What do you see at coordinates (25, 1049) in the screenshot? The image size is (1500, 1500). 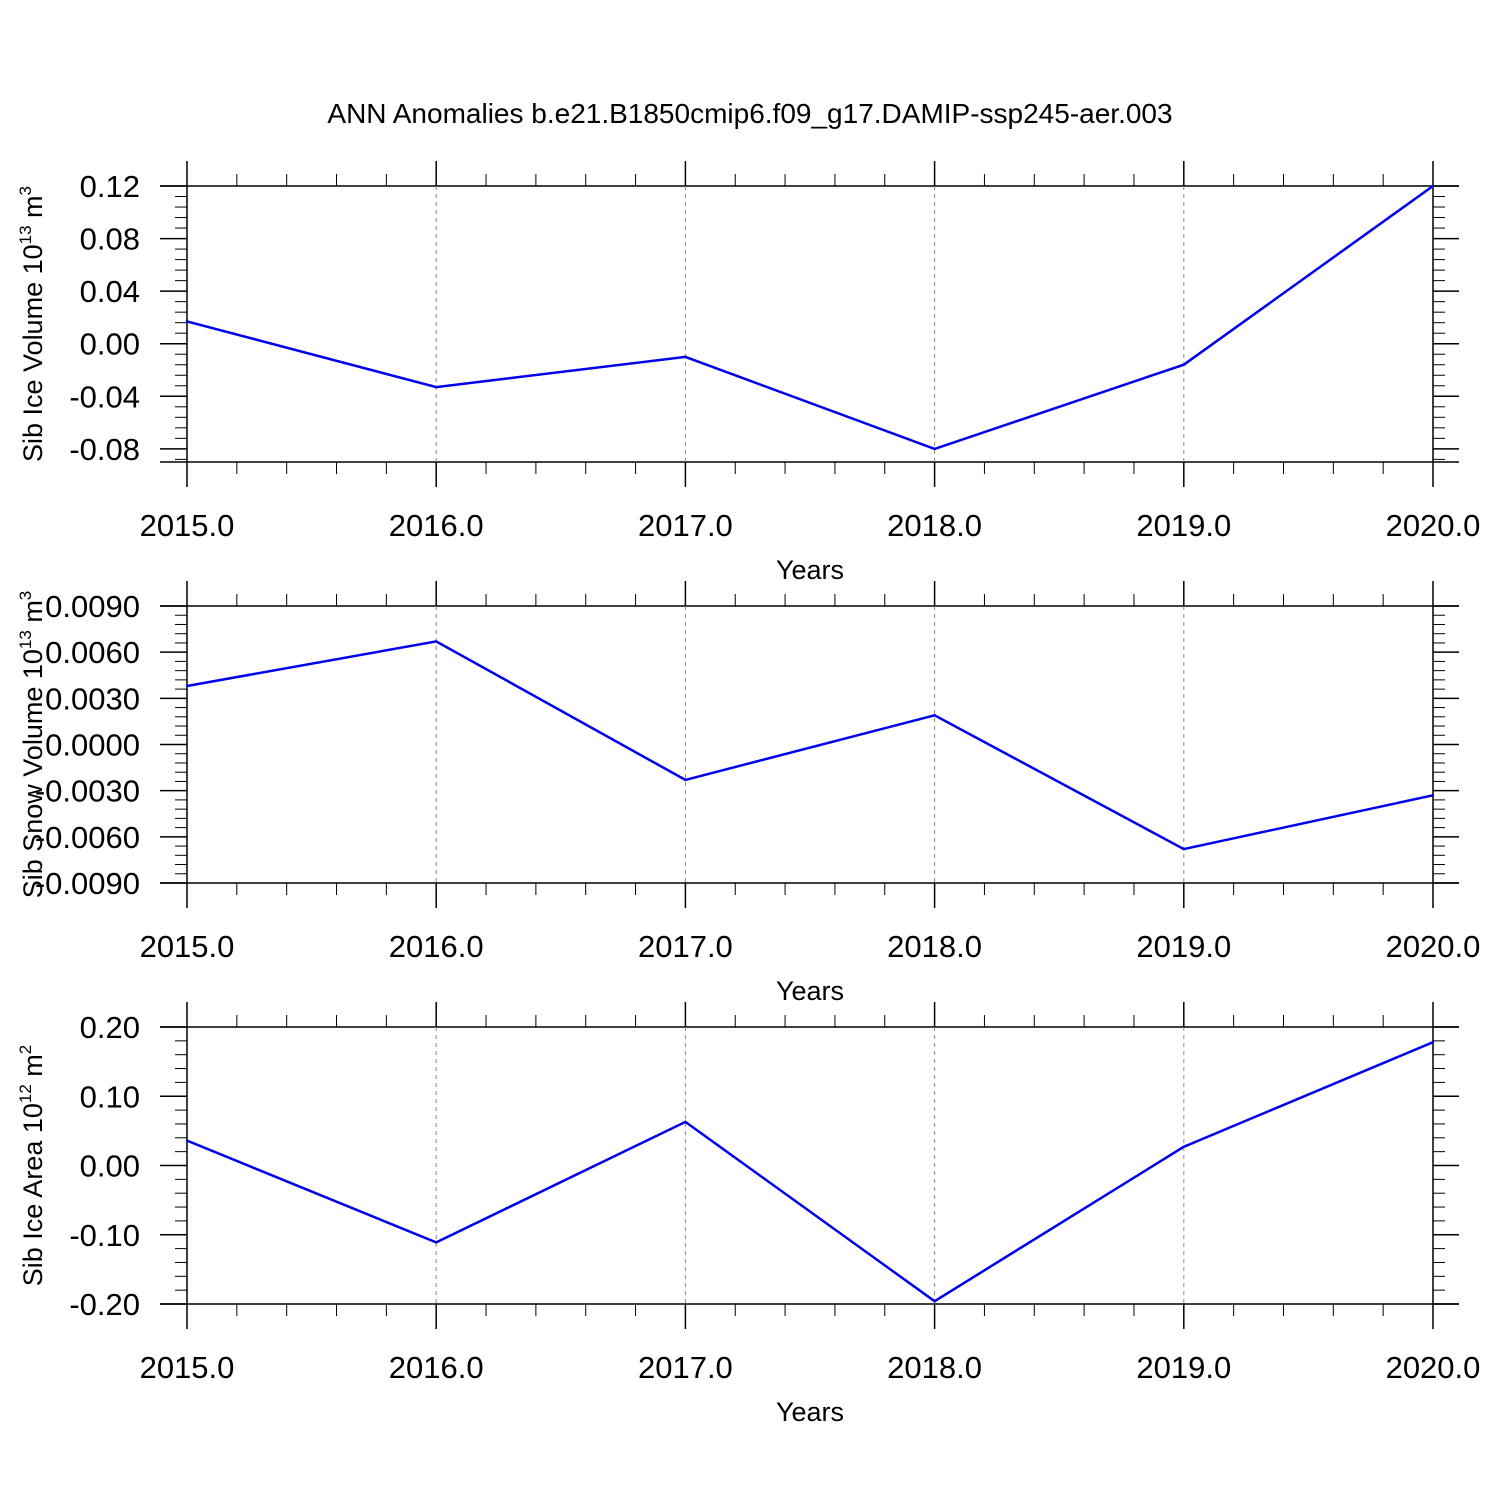 I see `y-axis-label-unit-exponent: 2` at bounding box center [25, 1049].